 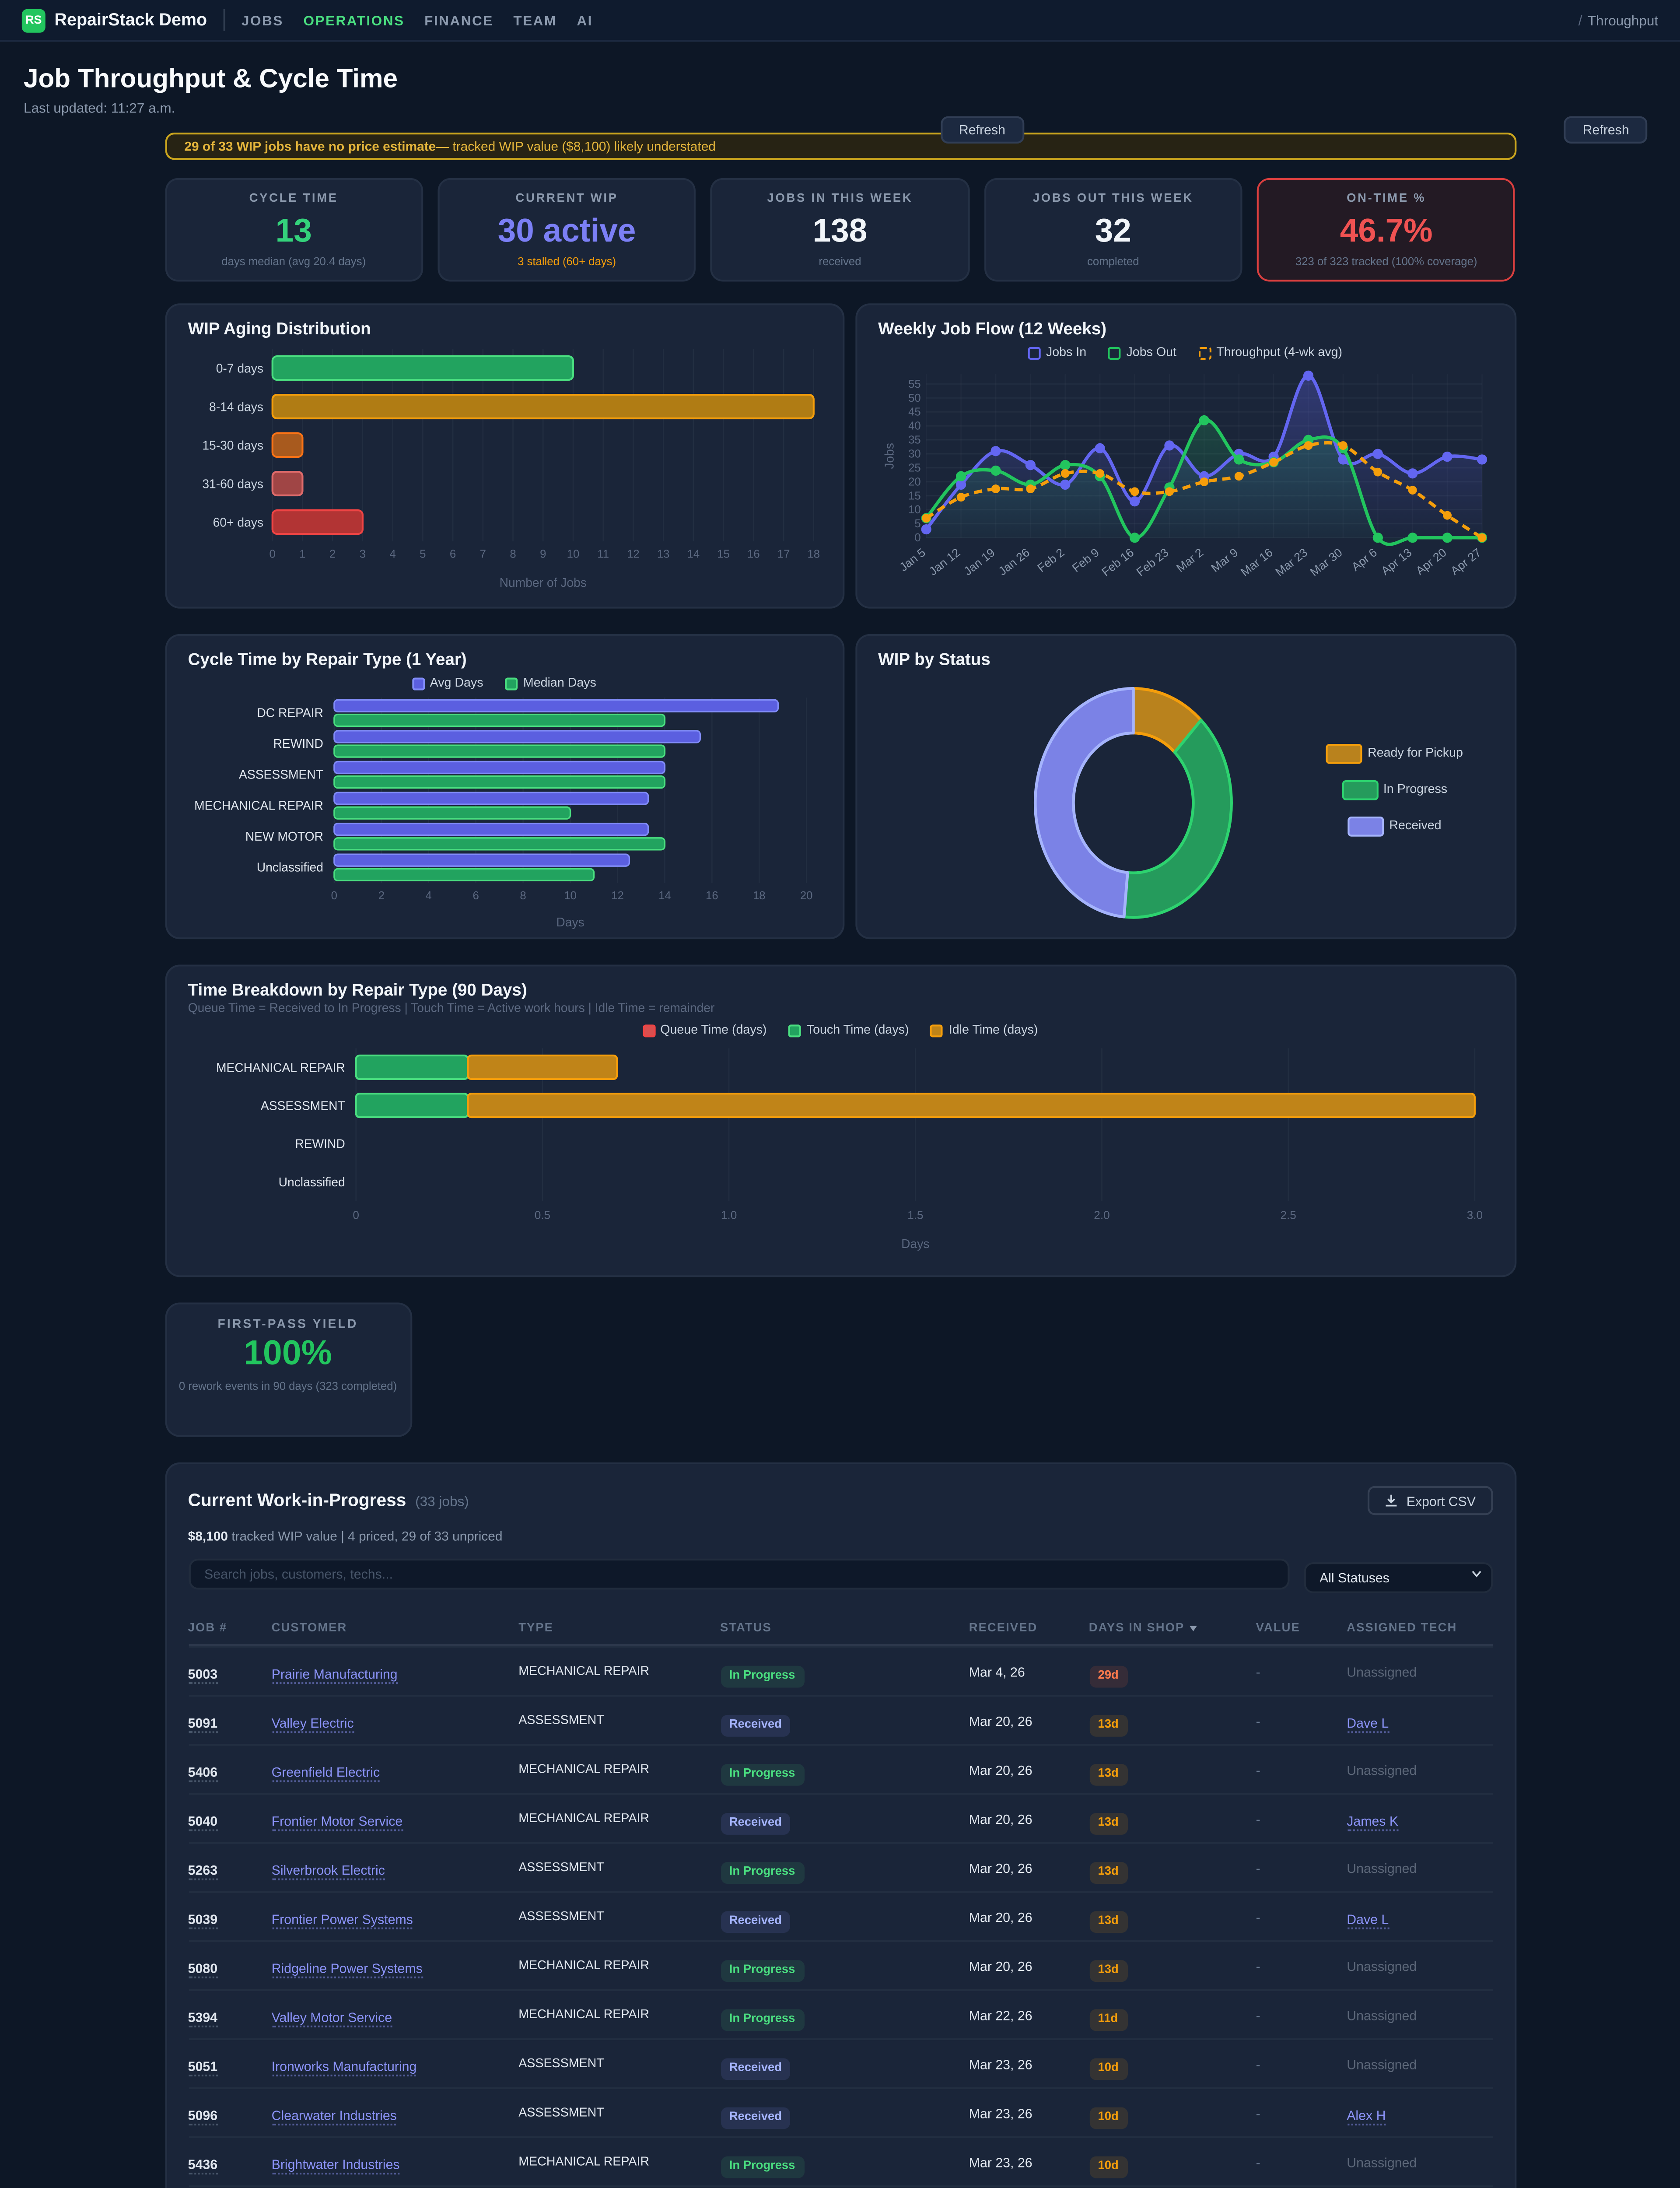 I want to click on kpi-subtext: 323 of 323 tracked (100% coverage), so click(x=1386, y=262).